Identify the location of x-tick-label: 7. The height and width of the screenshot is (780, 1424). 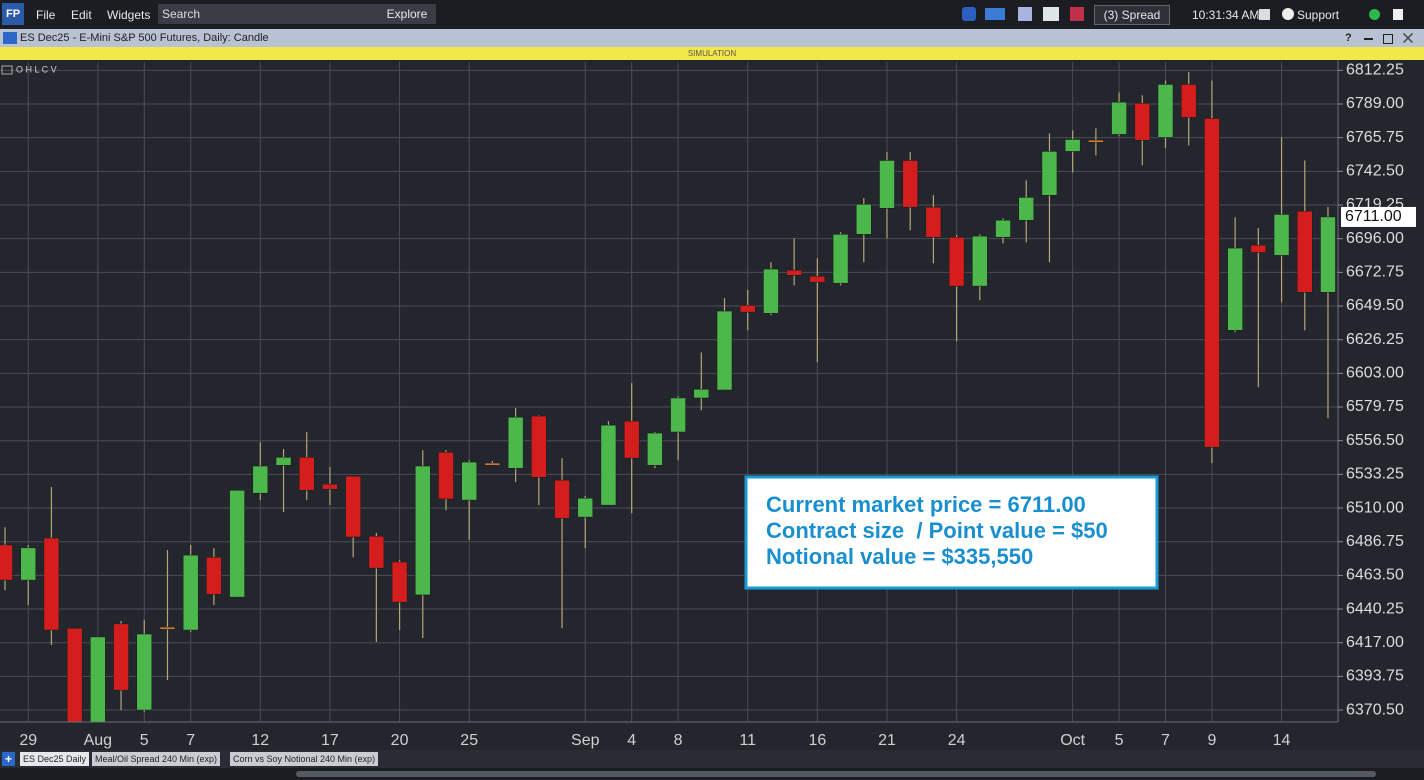
(1165, 740).